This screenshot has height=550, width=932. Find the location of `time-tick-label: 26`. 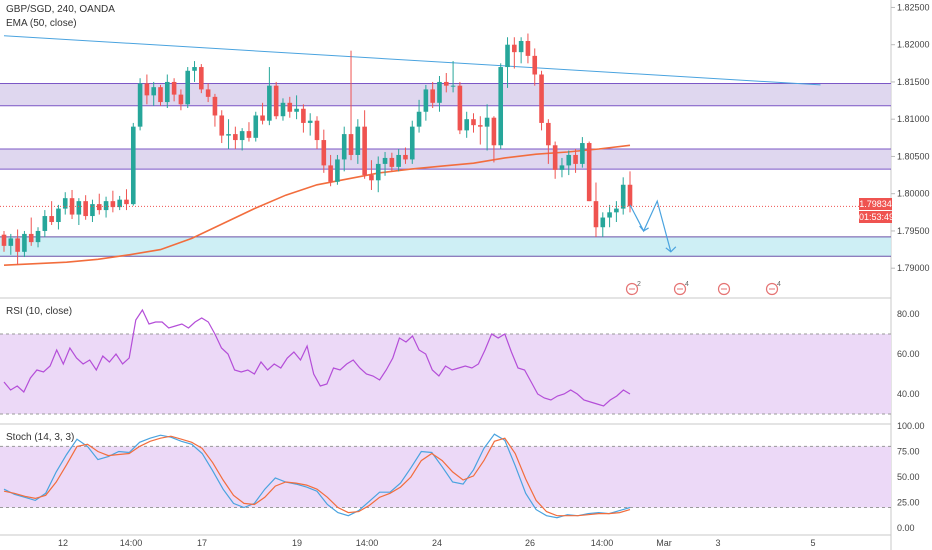

time-tick-label: 26 is located at coordinates (530, 543).